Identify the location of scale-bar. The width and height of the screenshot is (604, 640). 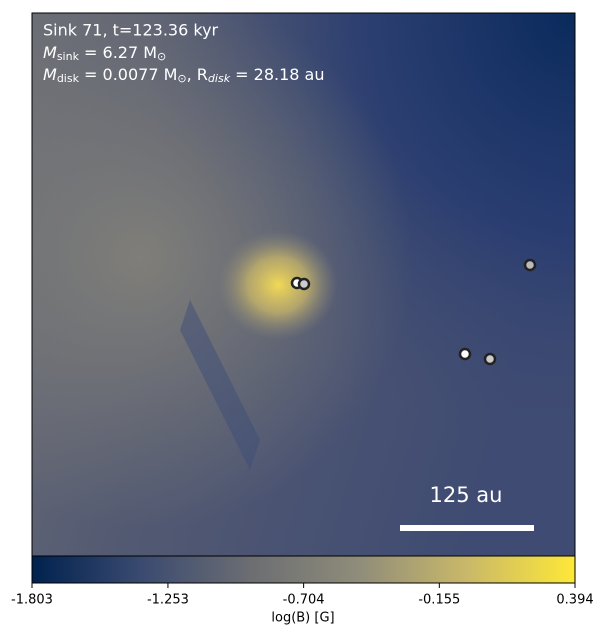
(467, 528).